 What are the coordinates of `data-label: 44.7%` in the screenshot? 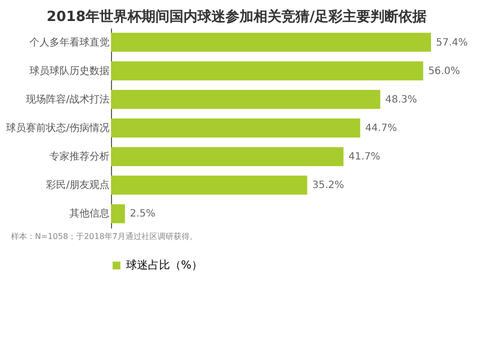 It's located at (381, 128).